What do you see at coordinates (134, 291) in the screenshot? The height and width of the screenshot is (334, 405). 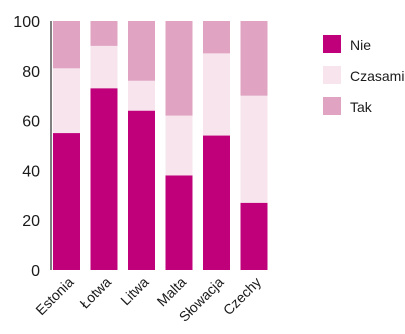 I see `x-category-label: Litwa` at bounding box center [134, 291].